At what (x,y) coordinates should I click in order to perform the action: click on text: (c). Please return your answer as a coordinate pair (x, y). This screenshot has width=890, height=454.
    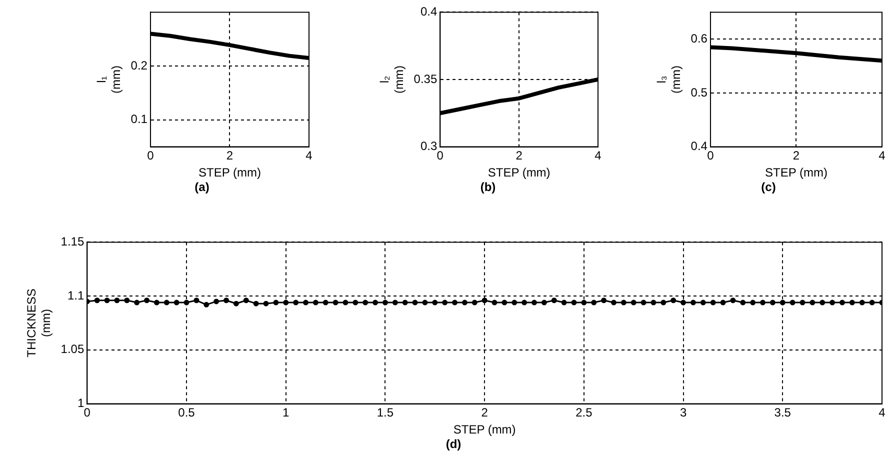
    Looking at the image, I should click on (768, 187).